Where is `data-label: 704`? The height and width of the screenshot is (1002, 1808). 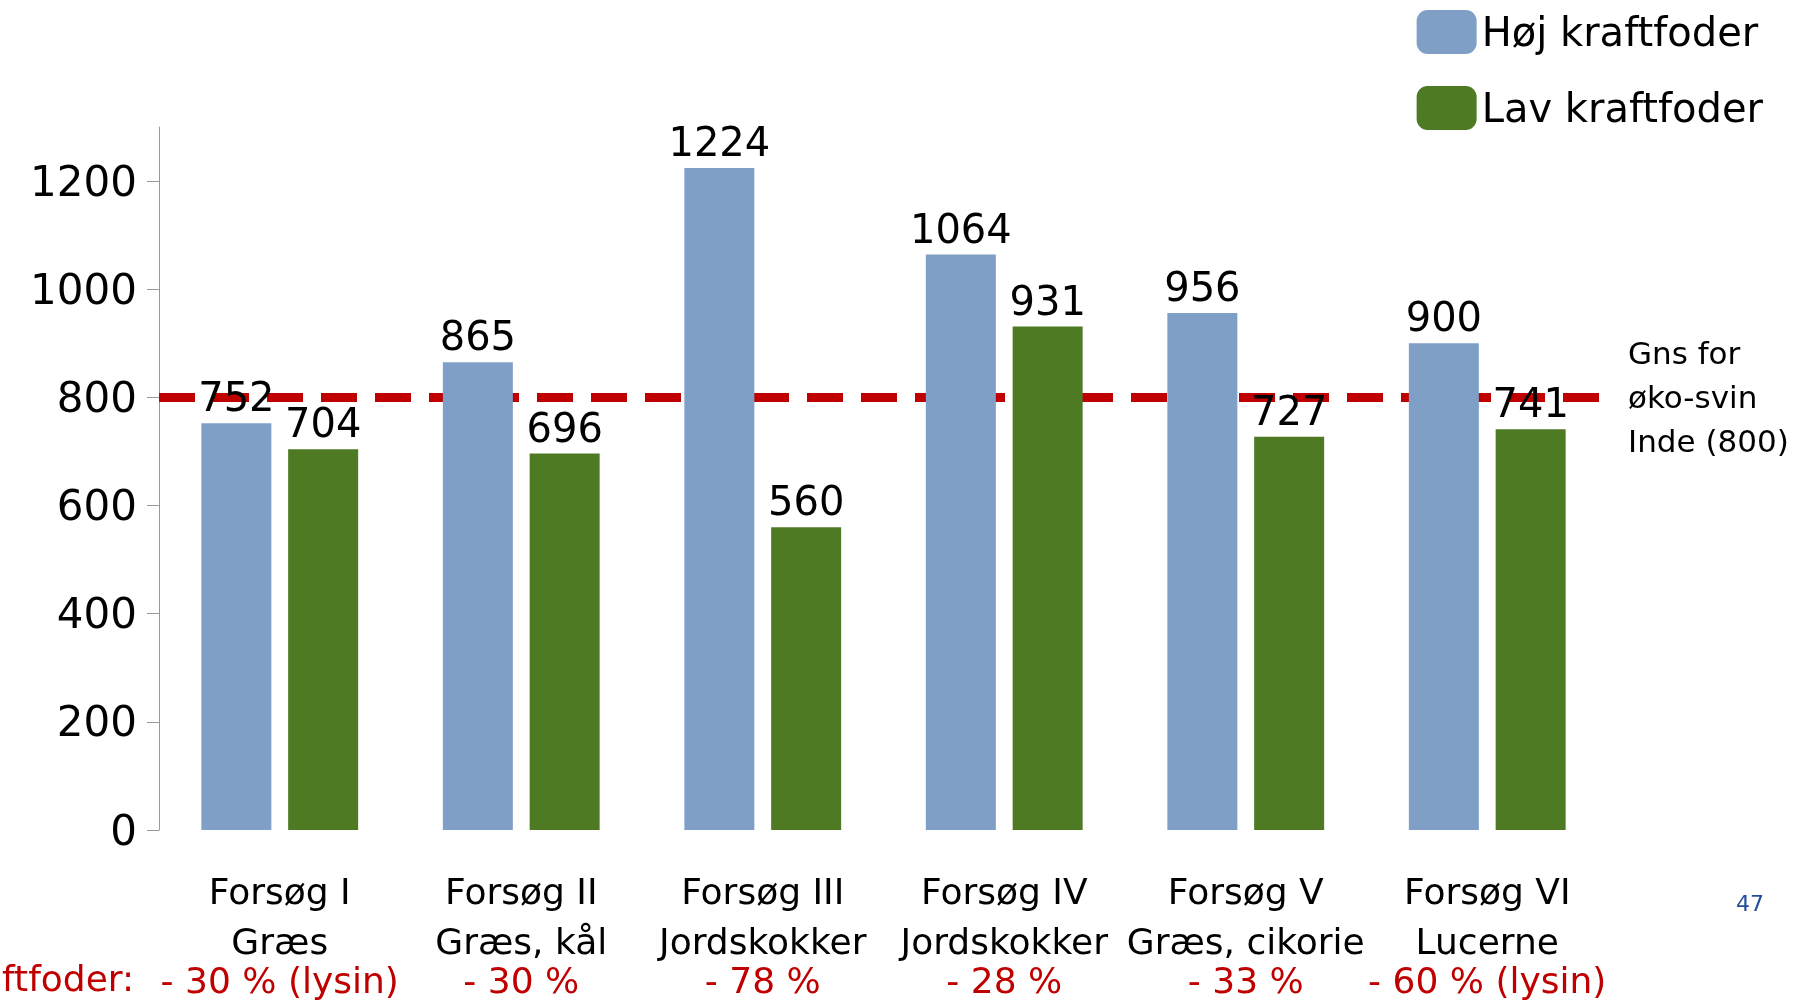
data-label: 704 is located at coordinates (323, 423).